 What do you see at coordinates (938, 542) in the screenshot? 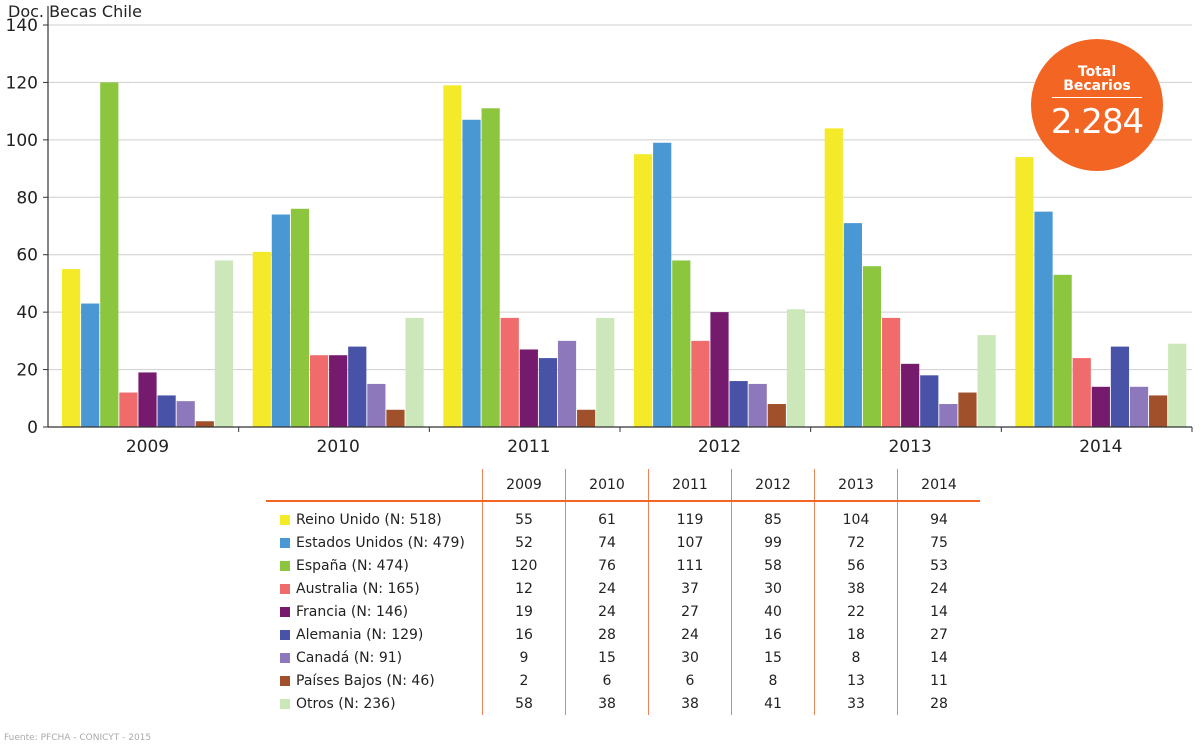
I see `table-cell: 75` at bounding box center [938, 542].